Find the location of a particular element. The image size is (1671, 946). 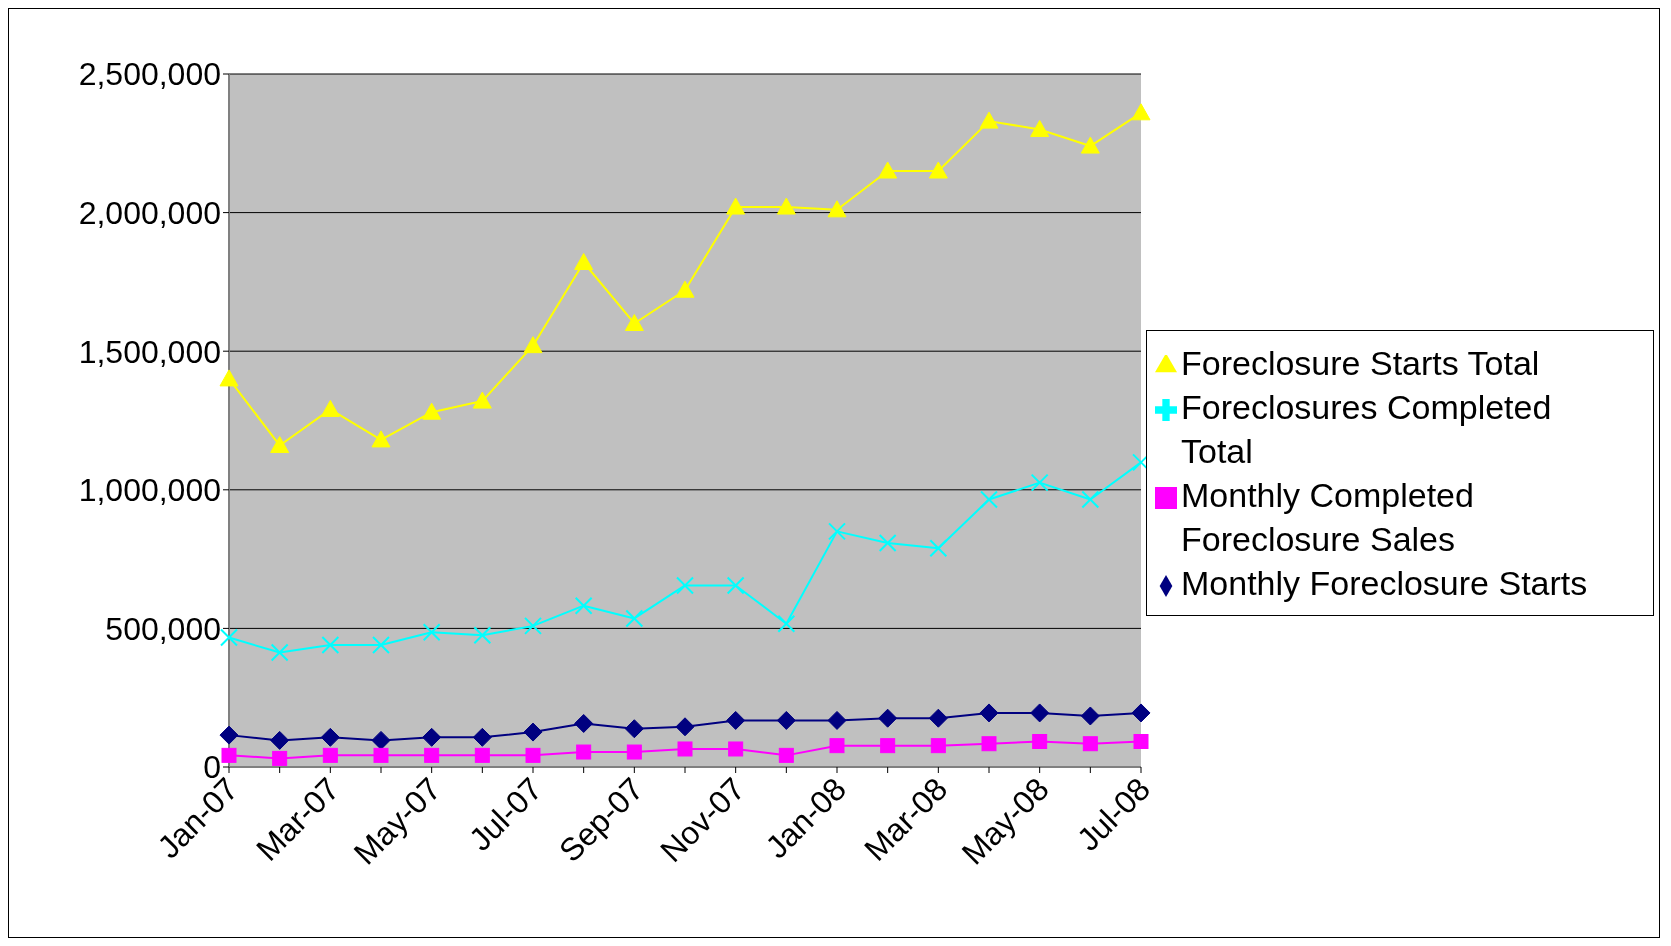

y-tick-label: 1,000,000 is located at coordinates (149, 490).